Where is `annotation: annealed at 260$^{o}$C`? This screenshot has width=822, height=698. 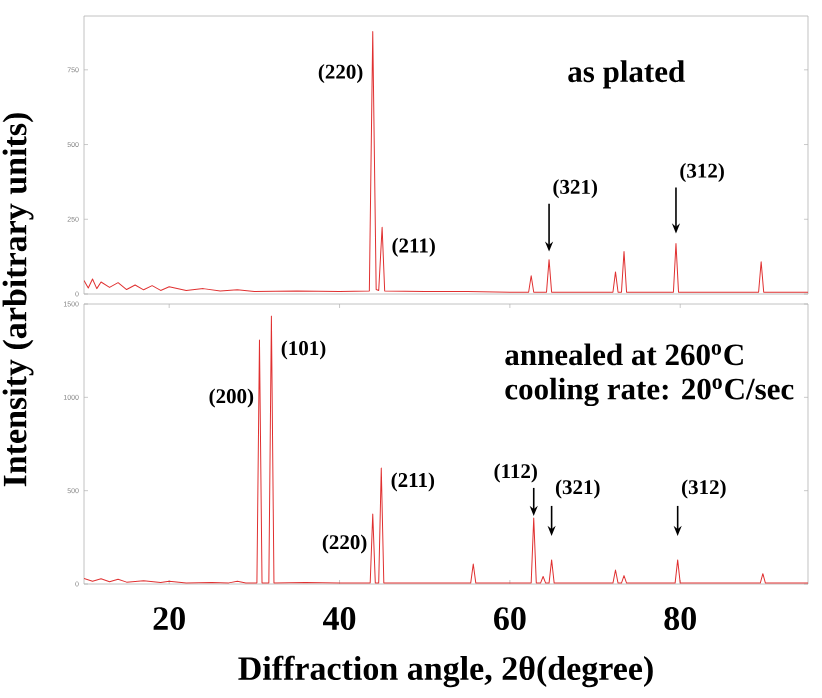
annotation: annealed at 260$^{o}$C is located at coordinates (624, 354).